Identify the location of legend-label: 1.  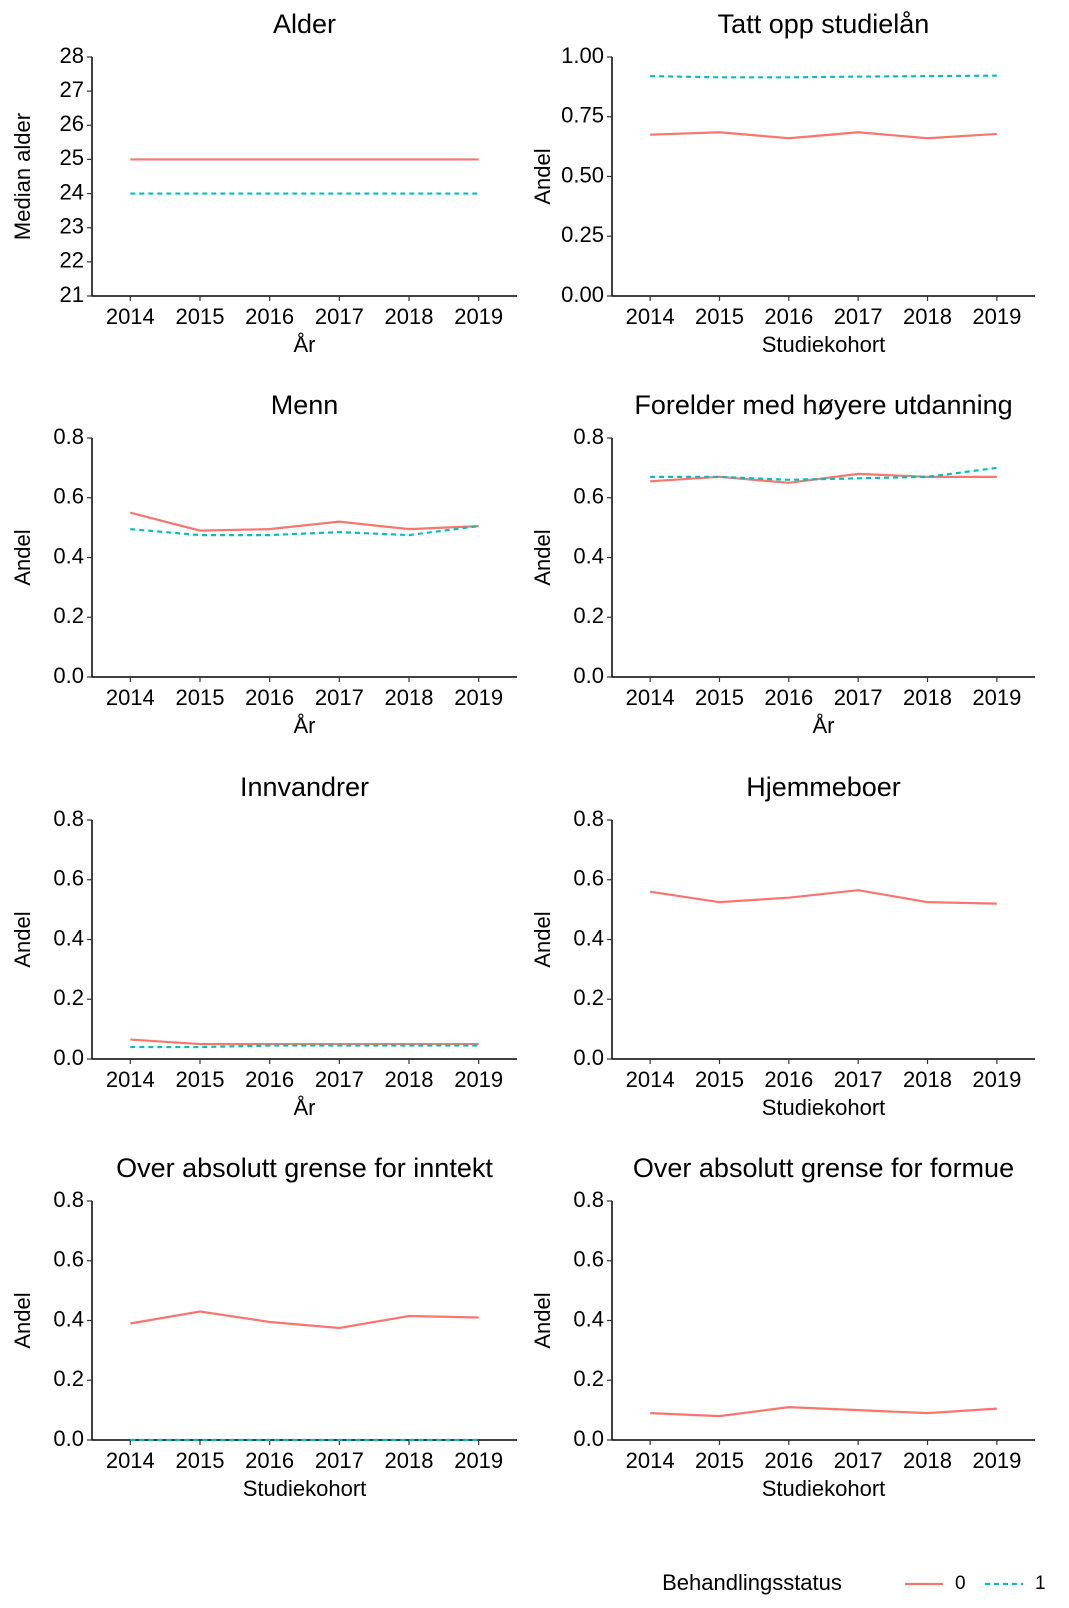
(1040, 1583).